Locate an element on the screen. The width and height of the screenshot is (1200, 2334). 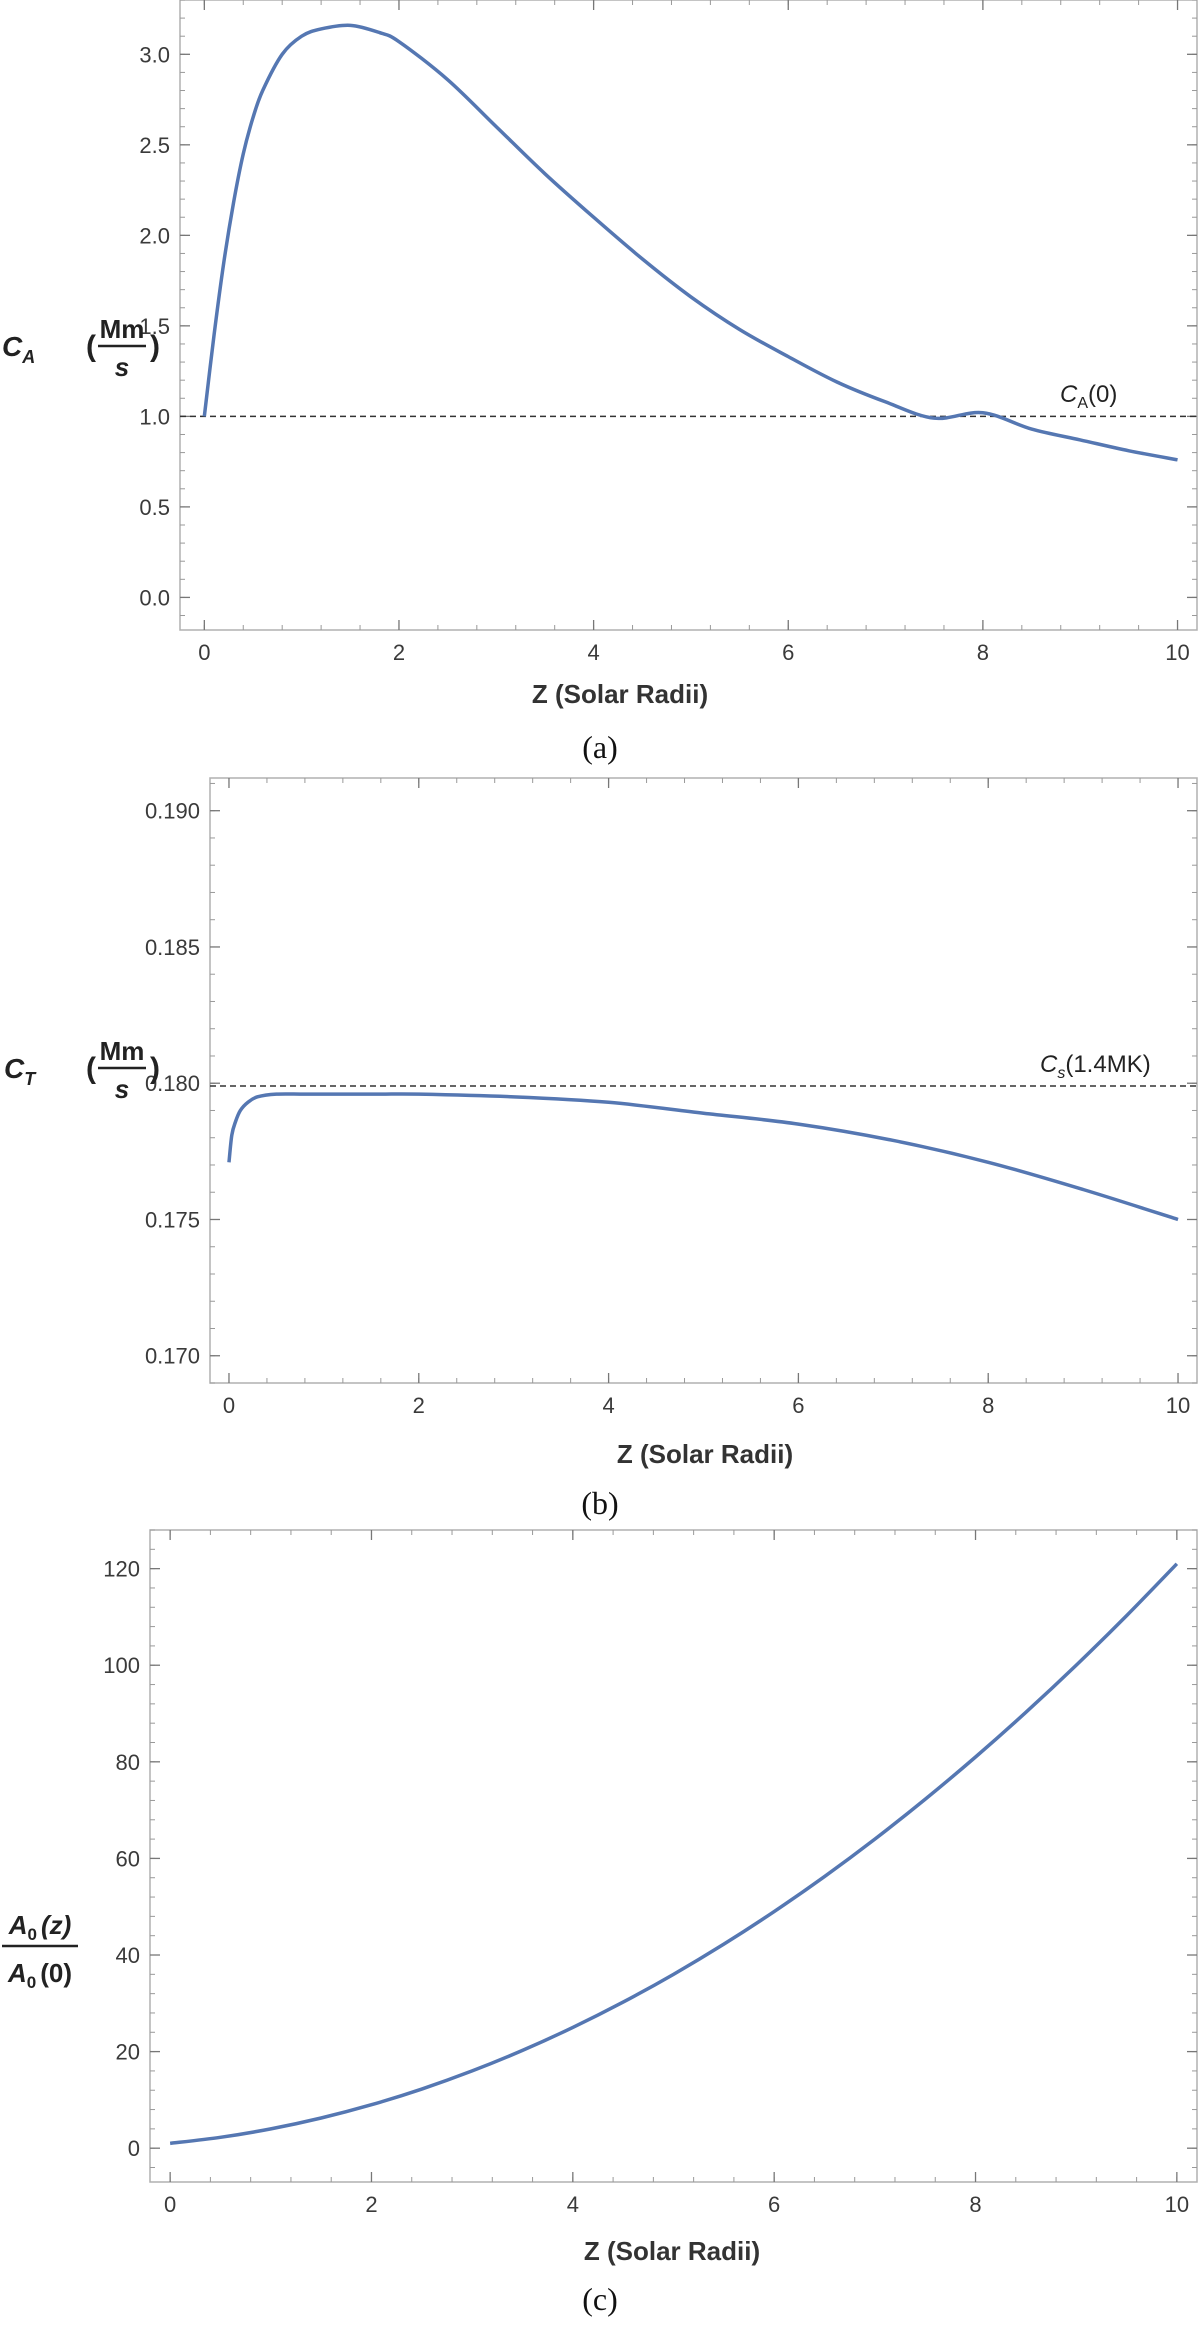
panel-b-ref-subscript: s is located at coordinates (1061, 1073).